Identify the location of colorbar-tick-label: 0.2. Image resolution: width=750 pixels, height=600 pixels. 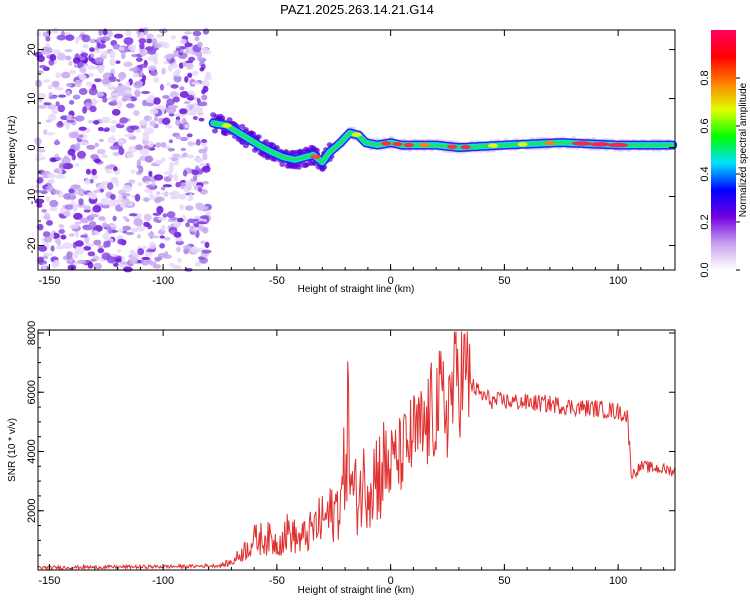
(705, 221).